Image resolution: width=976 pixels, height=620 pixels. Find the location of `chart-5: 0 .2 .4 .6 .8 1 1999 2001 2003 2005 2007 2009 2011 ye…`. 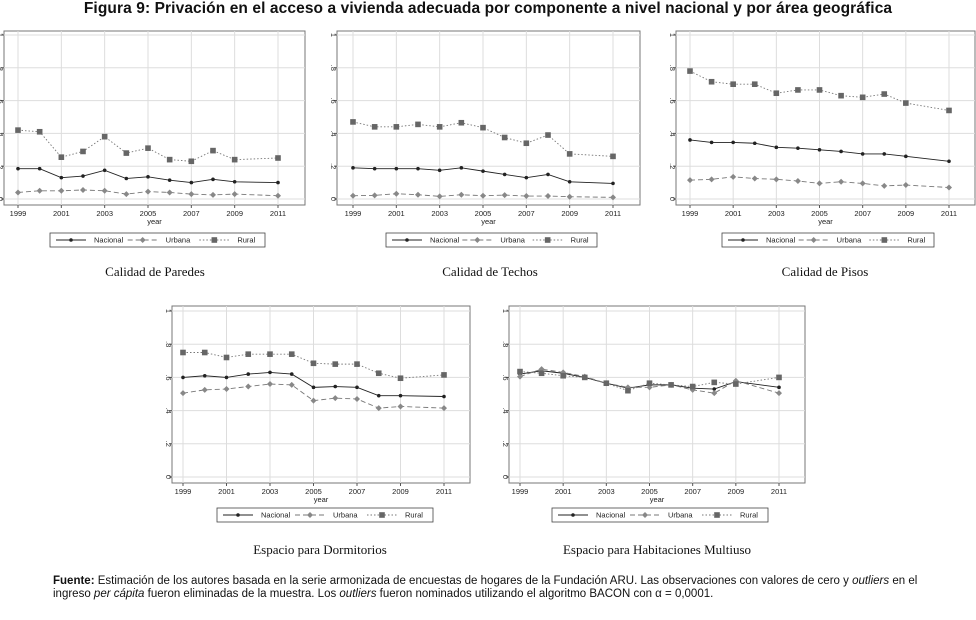

chart-5: 0 .2 .4 .6 .8 1 1999 2001 2003 2005 2007 2009 2011 ye… is located at coordinates (653, 414).